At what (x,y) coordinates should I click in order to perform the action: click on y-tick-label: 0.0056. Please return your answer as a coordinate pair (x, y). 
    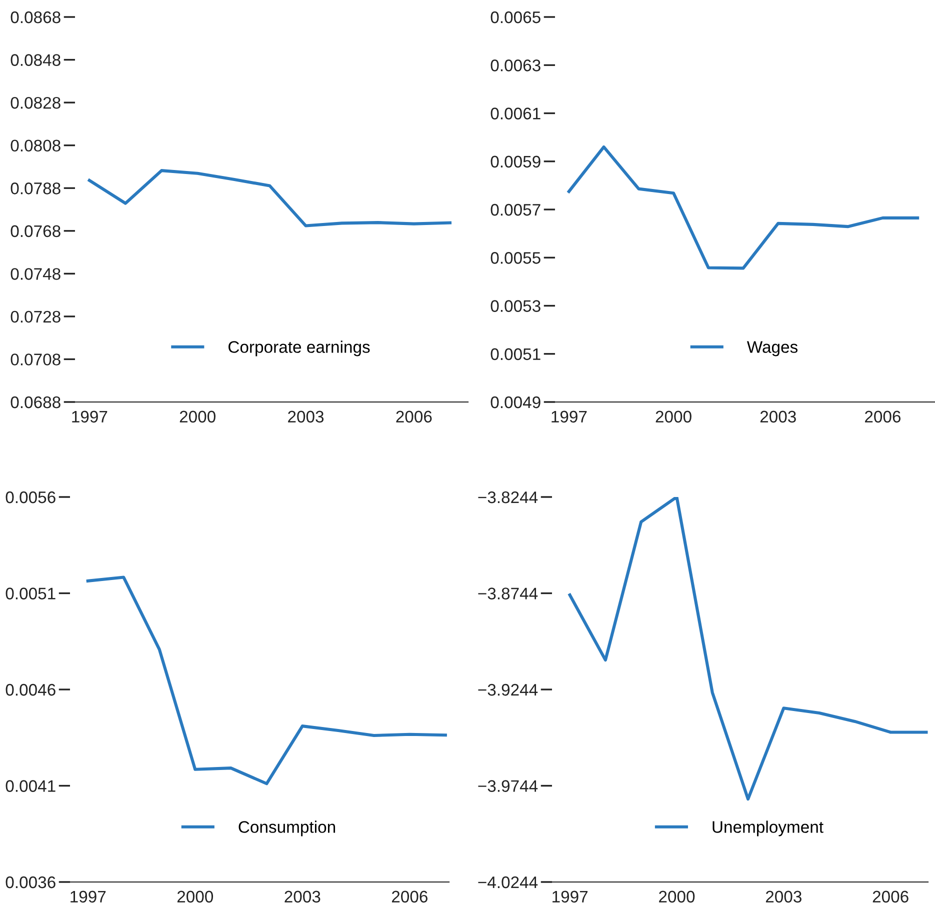
    Looking at the image, I should click on (31, 497).